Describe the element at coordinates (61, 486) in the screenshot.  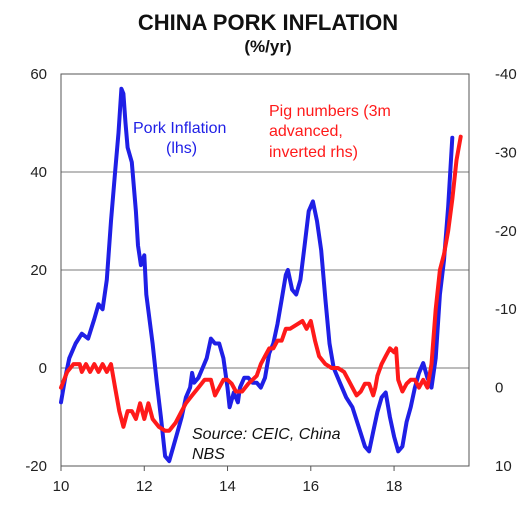
I see `x-tick-label: 10` at that location.